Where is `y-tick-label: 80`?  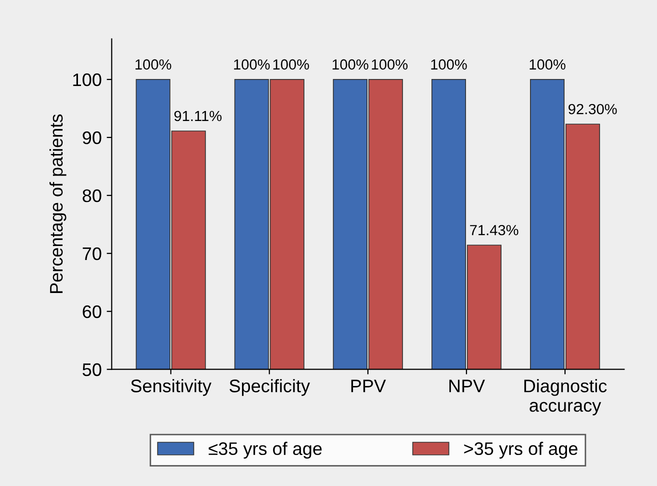 y-tick-label: 80 is located at coordinates (92, 195).